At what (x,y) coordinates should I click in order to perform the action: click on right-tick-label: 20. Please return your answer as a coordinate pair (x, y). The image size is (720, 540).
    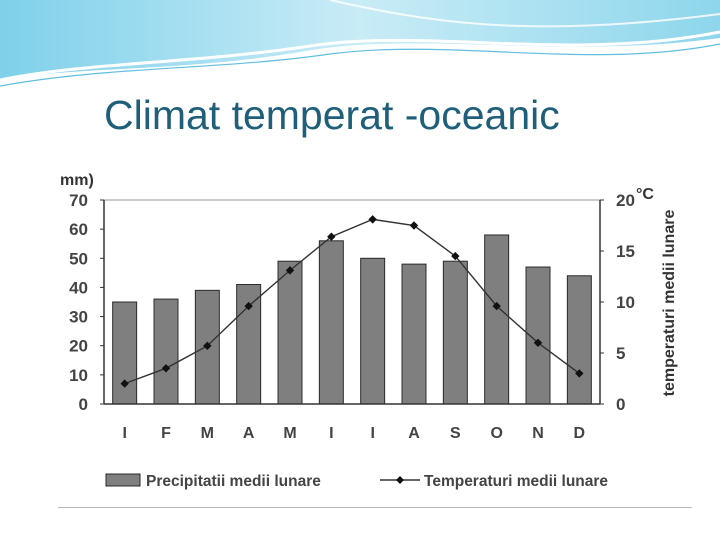
    Looking at the image, I should click on (625, 200).